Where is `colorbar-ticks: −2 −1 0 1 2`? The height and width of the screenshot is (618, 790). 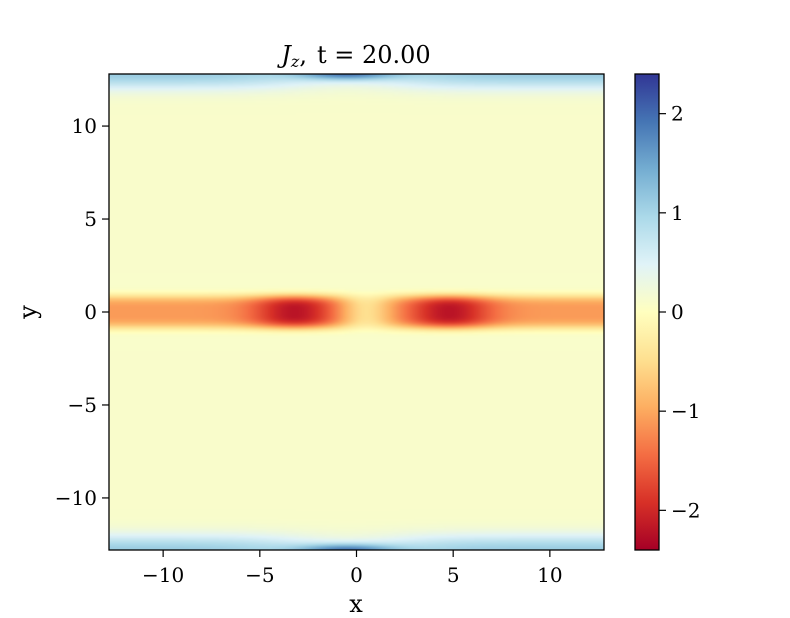 colorbar-ticks: −2 −1 0 1 2 is located at coordinates (679, 312).